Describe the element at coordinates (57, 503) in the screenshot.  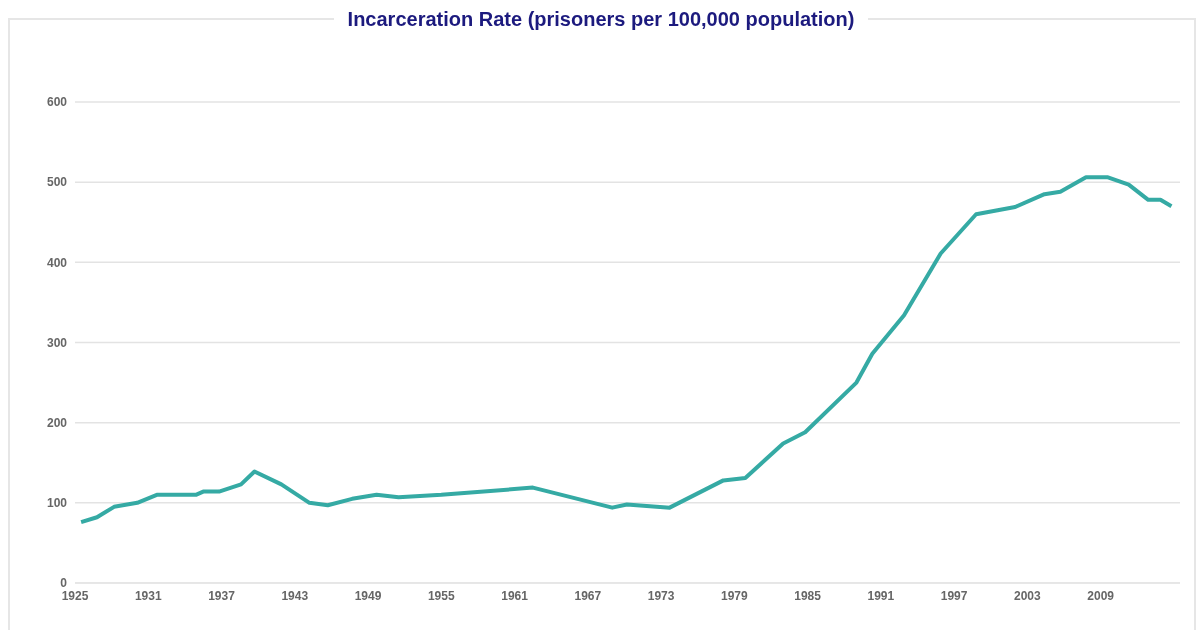
I see `y-tick-label: 100` at that location.